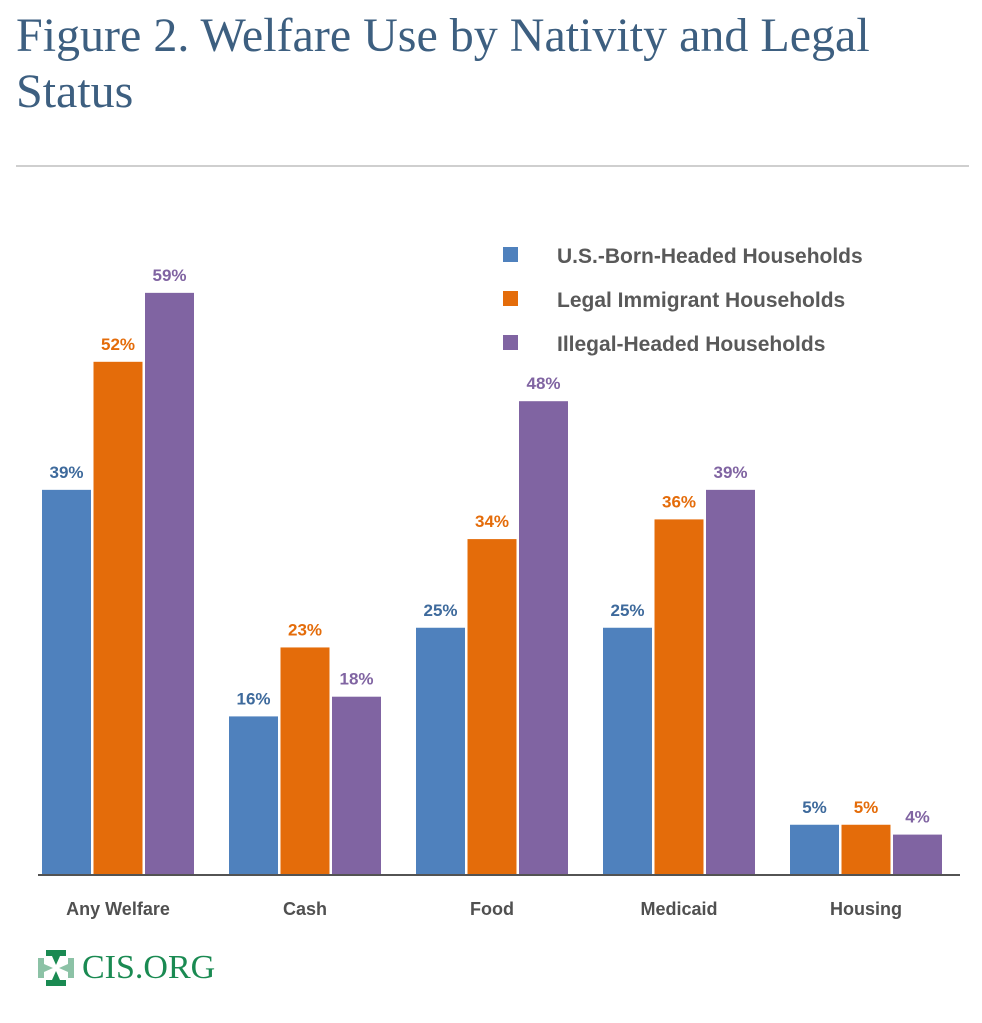 The height and width of the screenshot is (1023, 982). Describe the element at coordinates (701, 300) in the screenshot. I see `legend-label-legal-immigrant-households: Legal Immigrant Households` at that location.